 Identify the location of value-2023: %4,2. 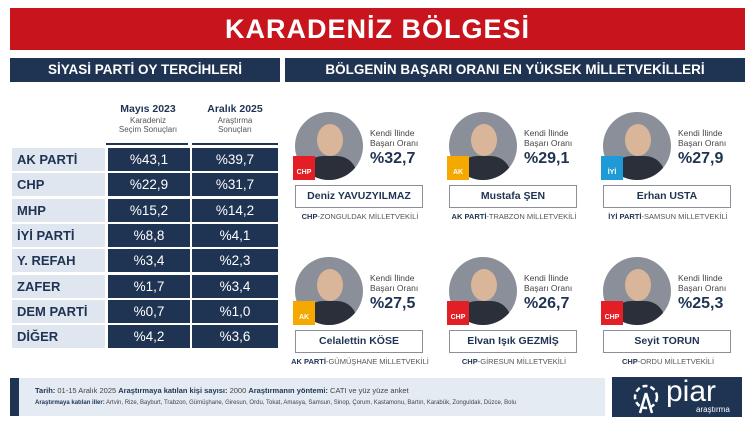
(149, 337).